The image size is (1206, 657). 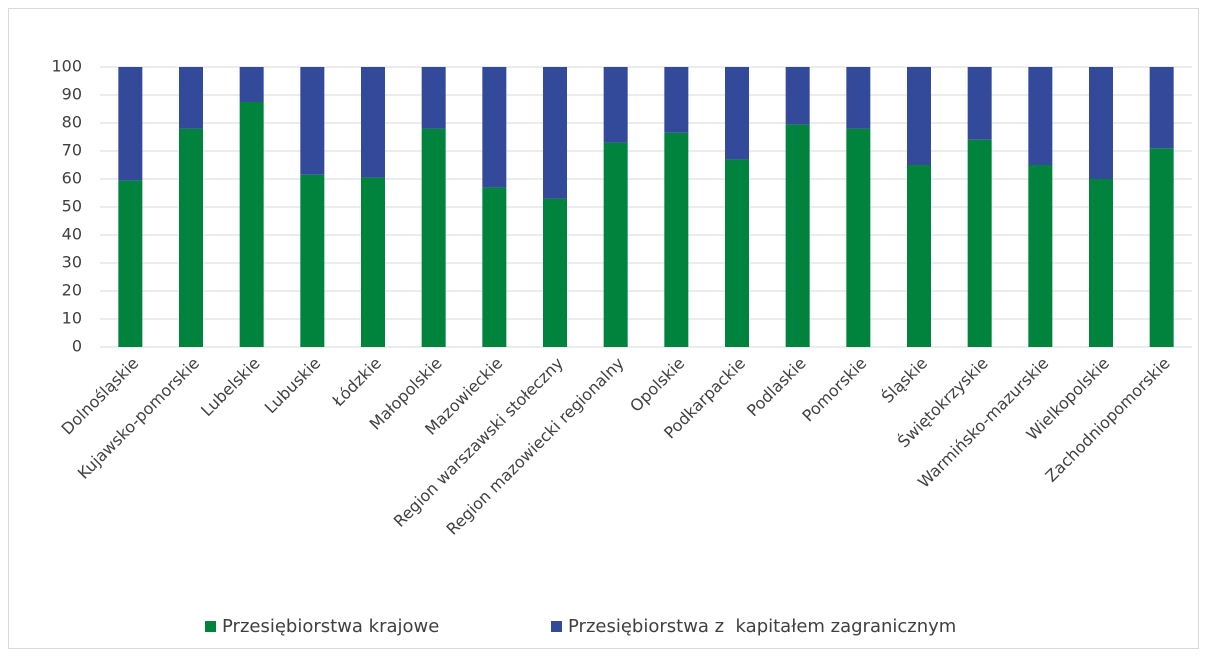 What do you see at coordinates (72, 94) in the screenshot?
I see `y-tick-label: 90` at bounding box center [72, 94].